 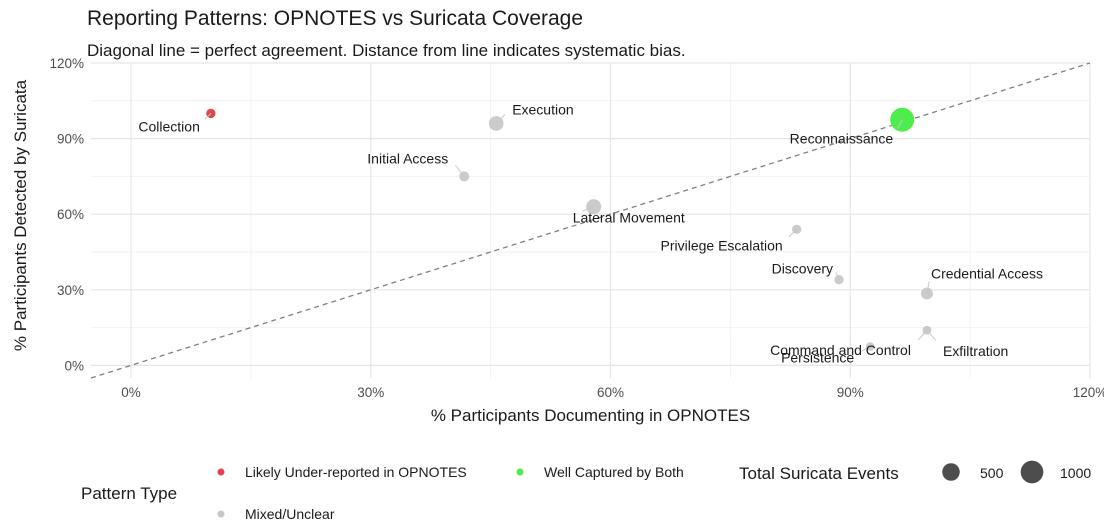 What do you see at coordinates (614, 472) in the screenshot?
I see `legend-label-well-captured: Well Captured by Both` at bounding box center [614, 472].